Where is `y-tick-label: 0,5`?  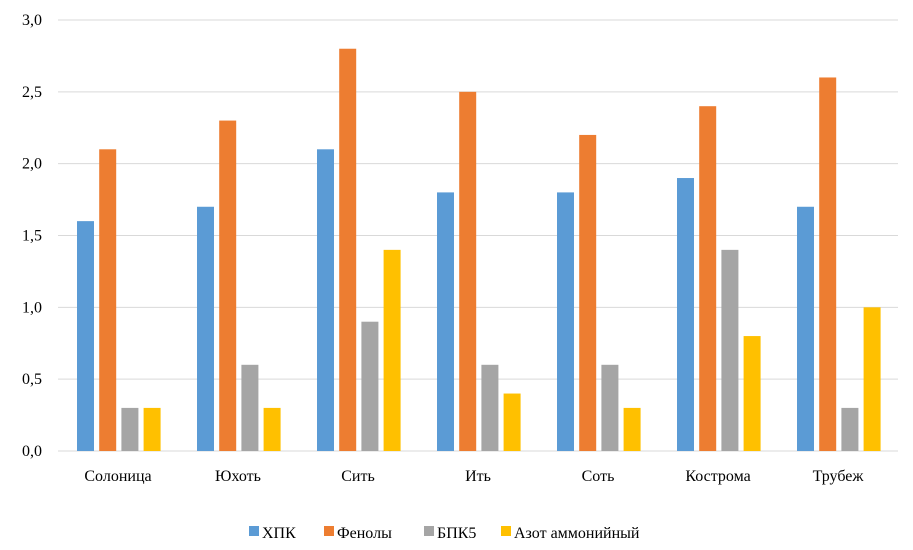
y-tick-label: 0,5 is located at coordinates (32, 379).